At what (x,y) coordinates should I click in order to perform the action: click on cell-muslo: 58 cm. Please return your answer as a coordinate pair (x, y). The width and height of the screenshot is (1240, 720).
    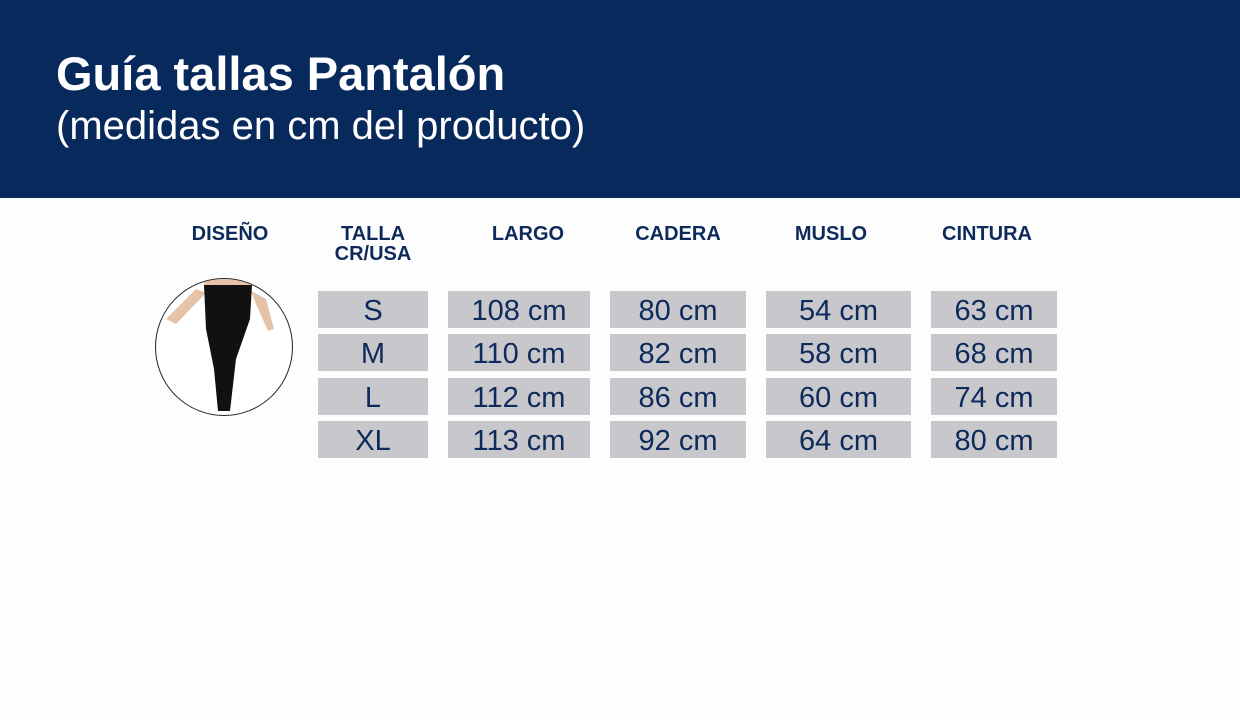
    Looking at the image, I should click on (838, 352).